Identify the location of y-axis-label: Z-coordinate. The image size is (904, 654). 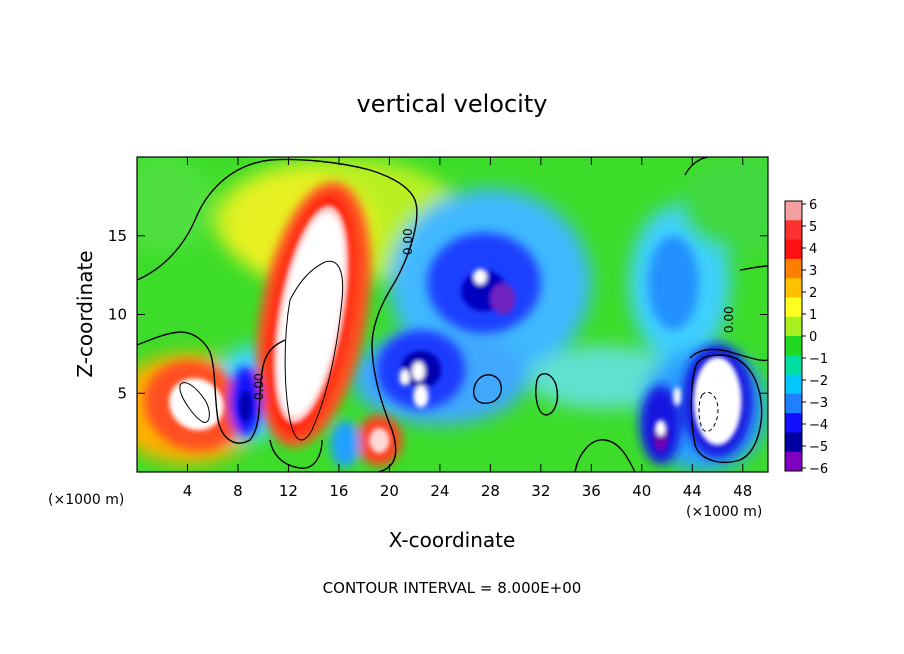
(85, 313).